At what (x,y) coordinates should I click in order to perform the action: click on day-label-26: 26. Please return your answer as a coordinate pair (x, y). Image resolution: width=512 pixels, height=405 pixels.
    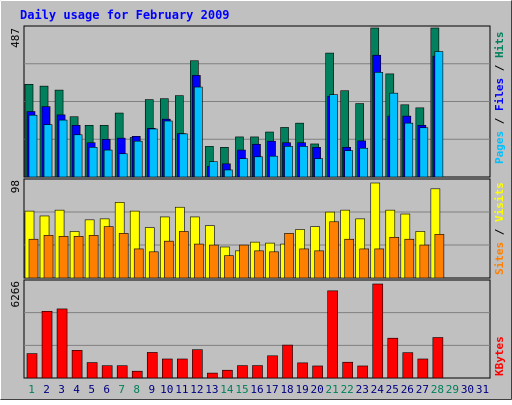
    Looking at the image, I should click on (407, 389).